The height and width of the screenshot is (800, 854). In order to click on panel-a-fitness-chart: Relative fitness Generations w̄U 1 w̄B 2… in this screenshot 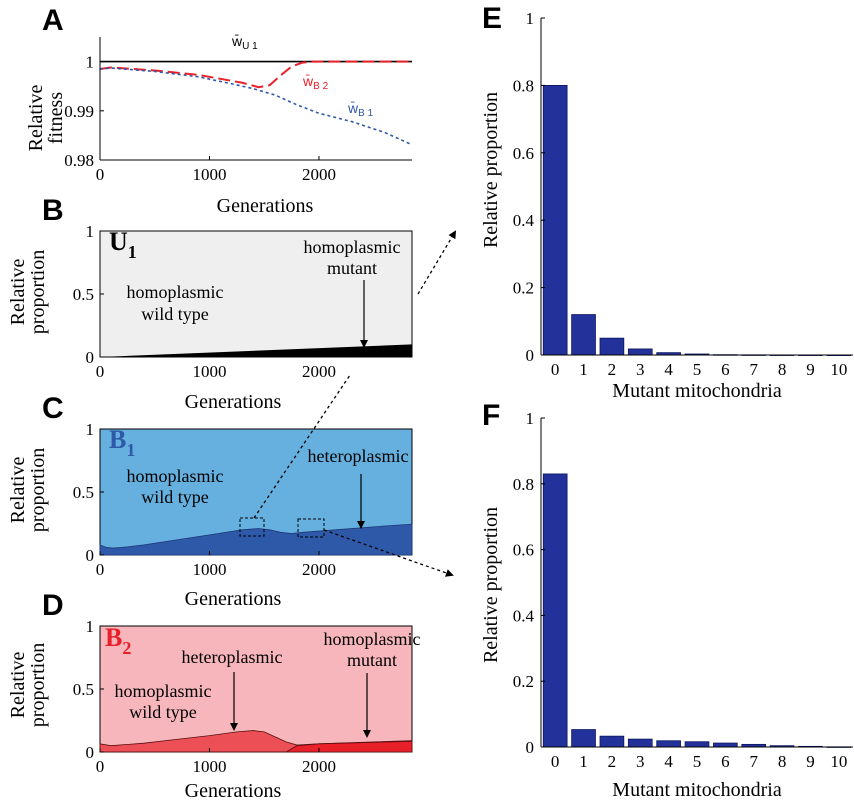, I will do `click(219, 125)`.